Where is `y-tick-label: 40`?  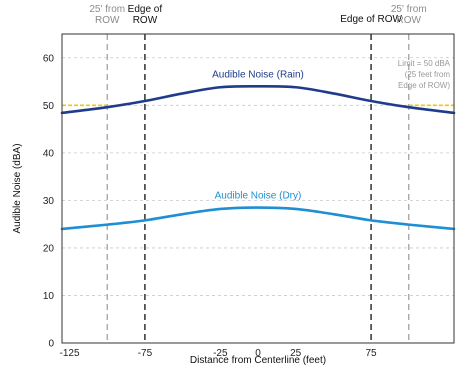 y-tick-label: 40 is located at coordinates (49, 153).